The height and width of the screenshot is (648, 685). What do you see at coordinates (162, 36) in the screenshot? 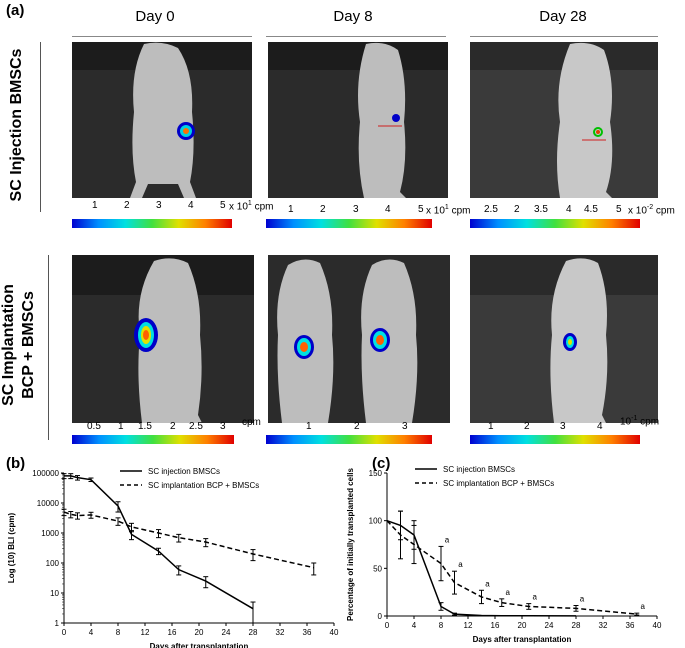
I see `day-0-underline` at bounding box center [162, 36].